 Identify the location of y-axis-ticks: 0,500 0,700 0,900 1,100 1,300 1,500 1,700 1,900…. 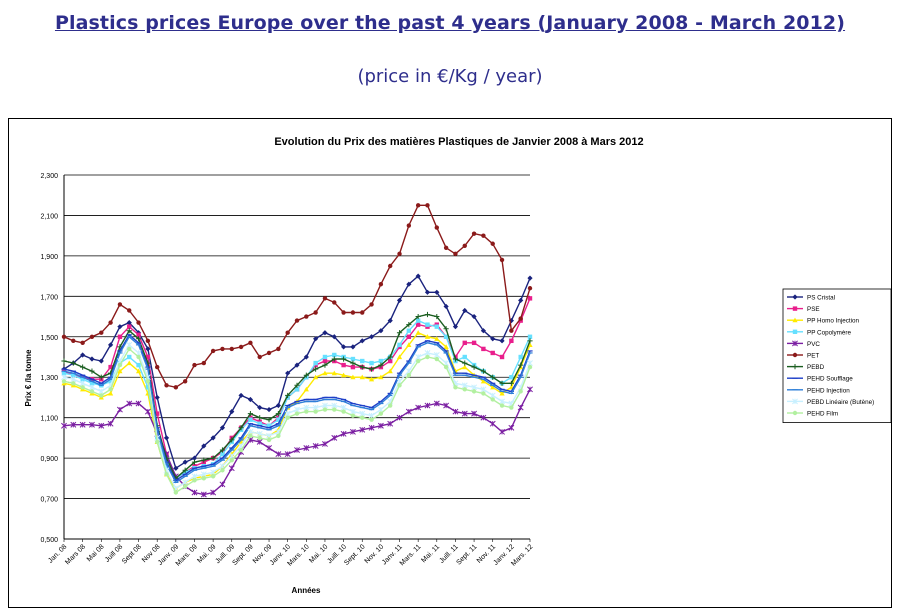
(49, 358).